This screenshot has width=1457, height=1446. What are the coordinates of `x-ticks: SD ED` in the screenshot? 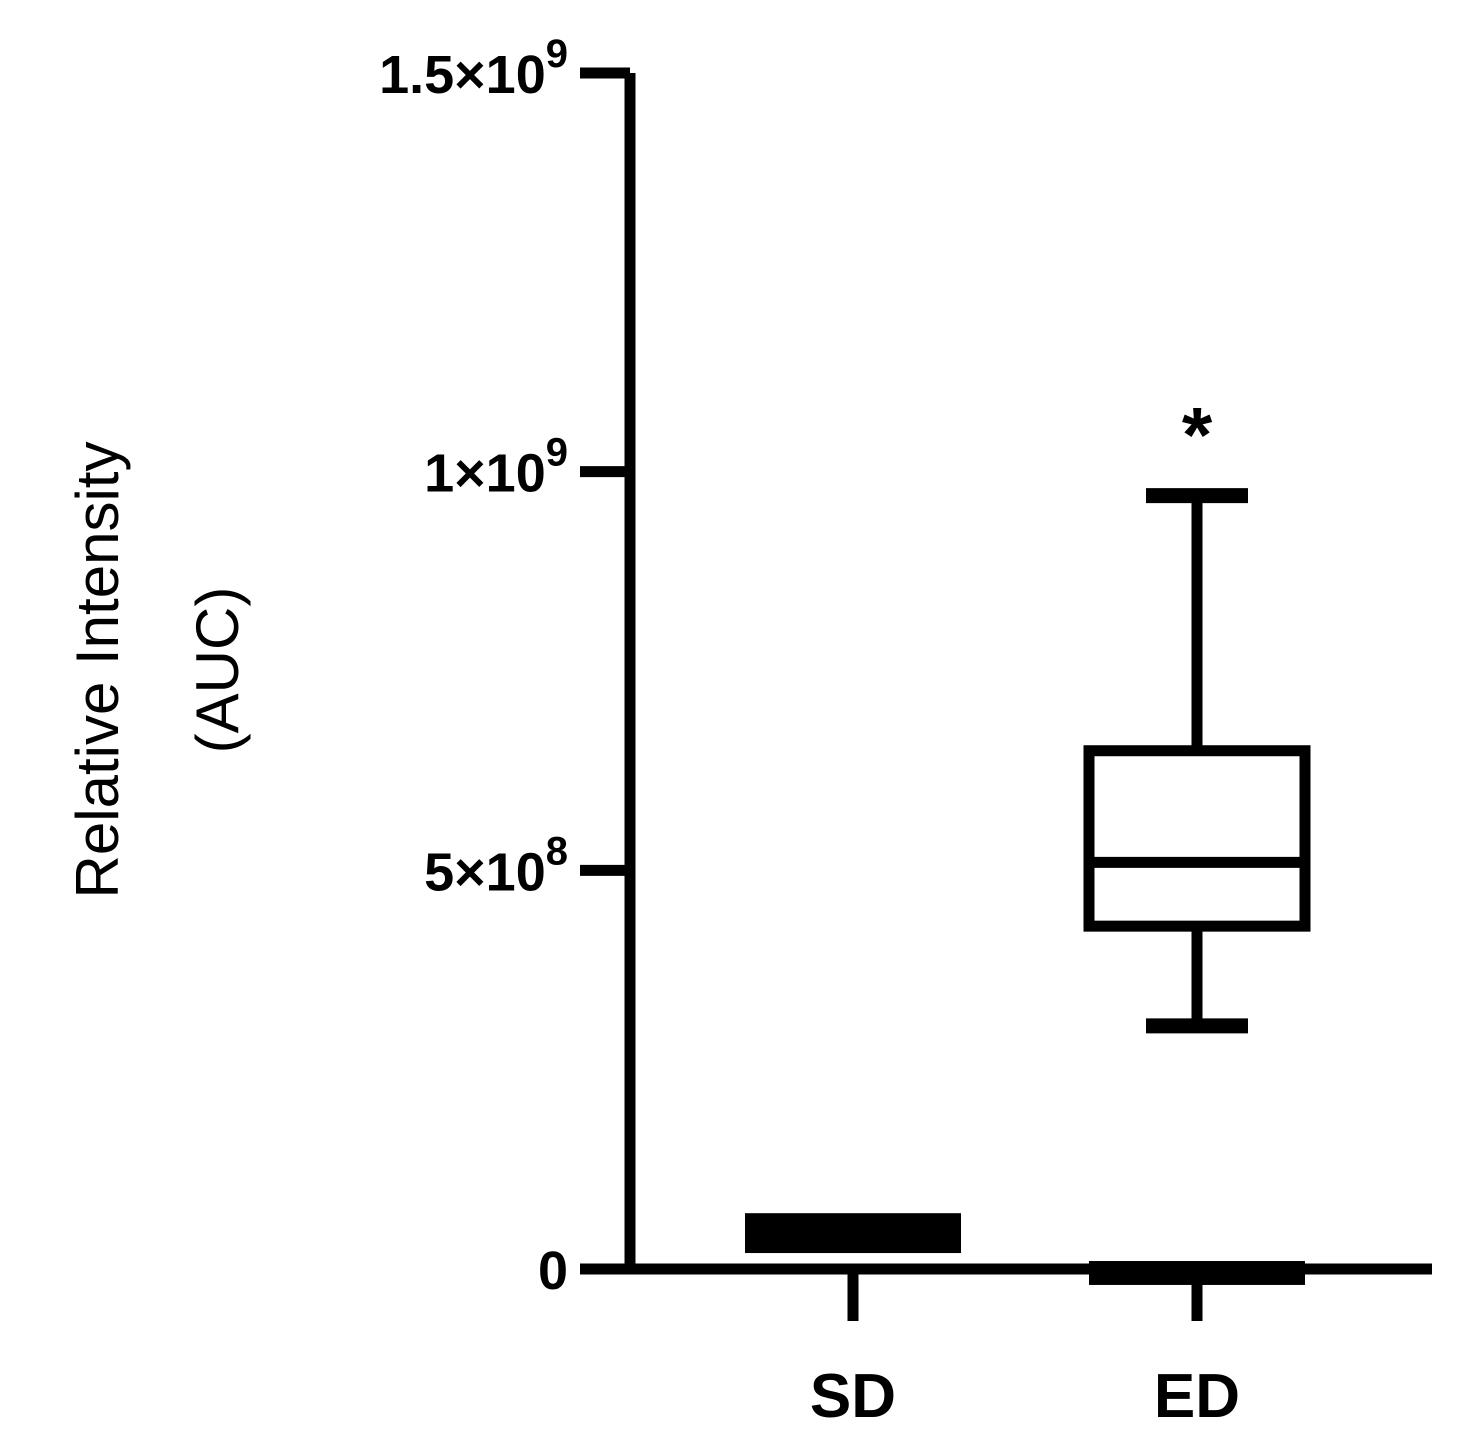 It's located at (1025, 1350).